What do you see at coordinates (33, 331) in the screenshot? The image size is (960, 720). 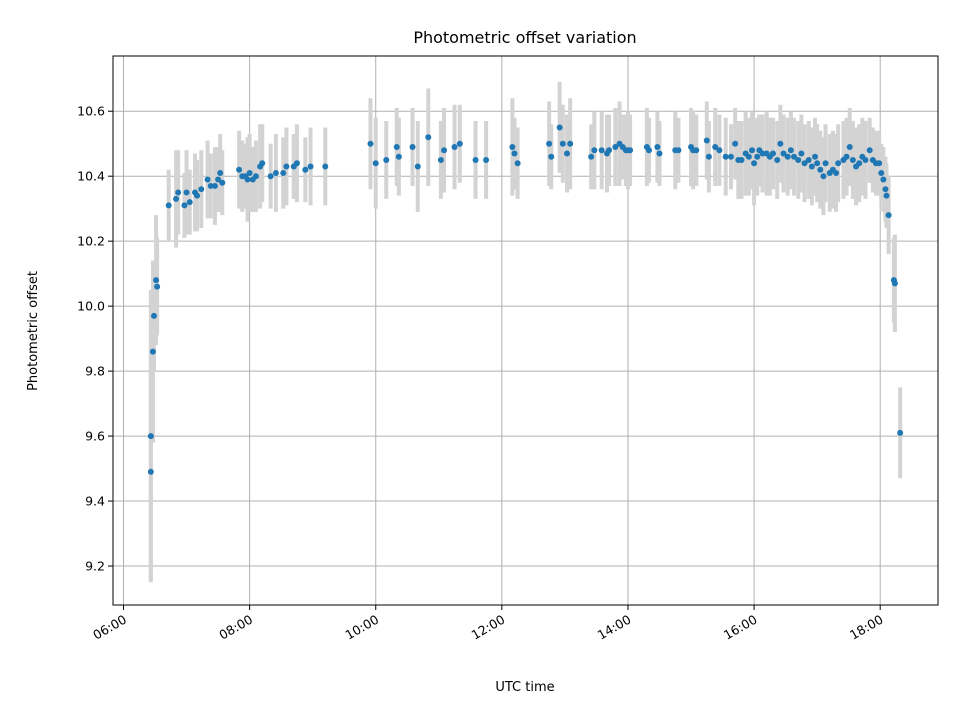 I see `y-axis-label: Photometric offset` at bounding box center [33, 331].